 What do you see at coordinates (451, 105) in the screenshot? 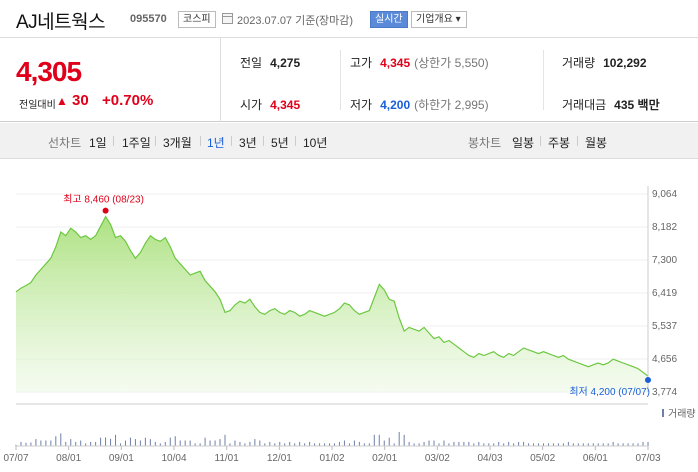
I see `lower-limit: (하한가 2,995)` at bounding box center [451, 105].